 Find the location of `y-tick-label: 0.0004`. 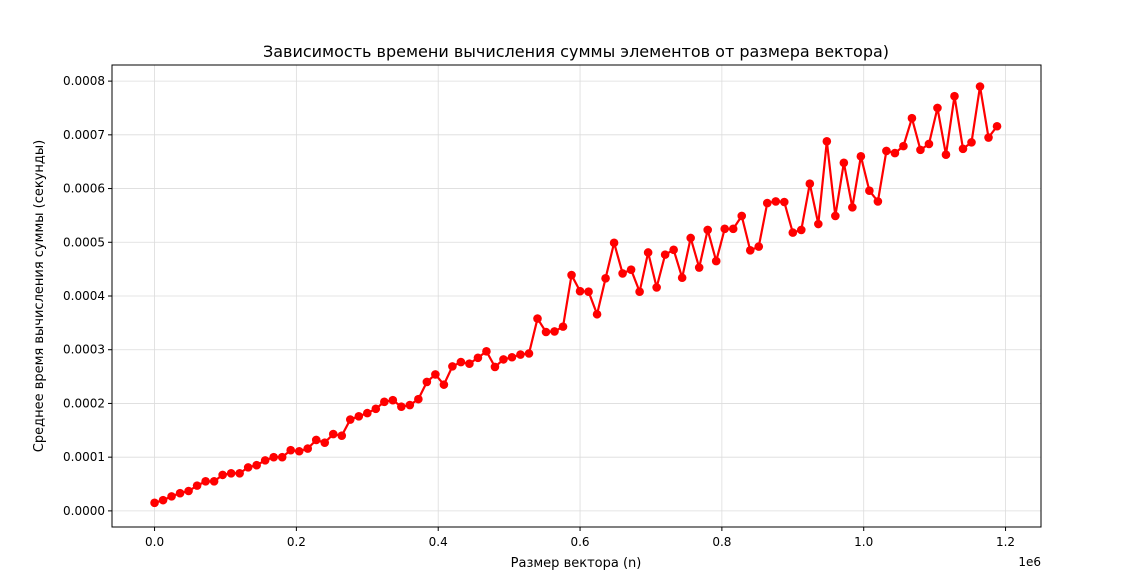

y-tick-label: 0.0004 is located at coordinates (84, 296).